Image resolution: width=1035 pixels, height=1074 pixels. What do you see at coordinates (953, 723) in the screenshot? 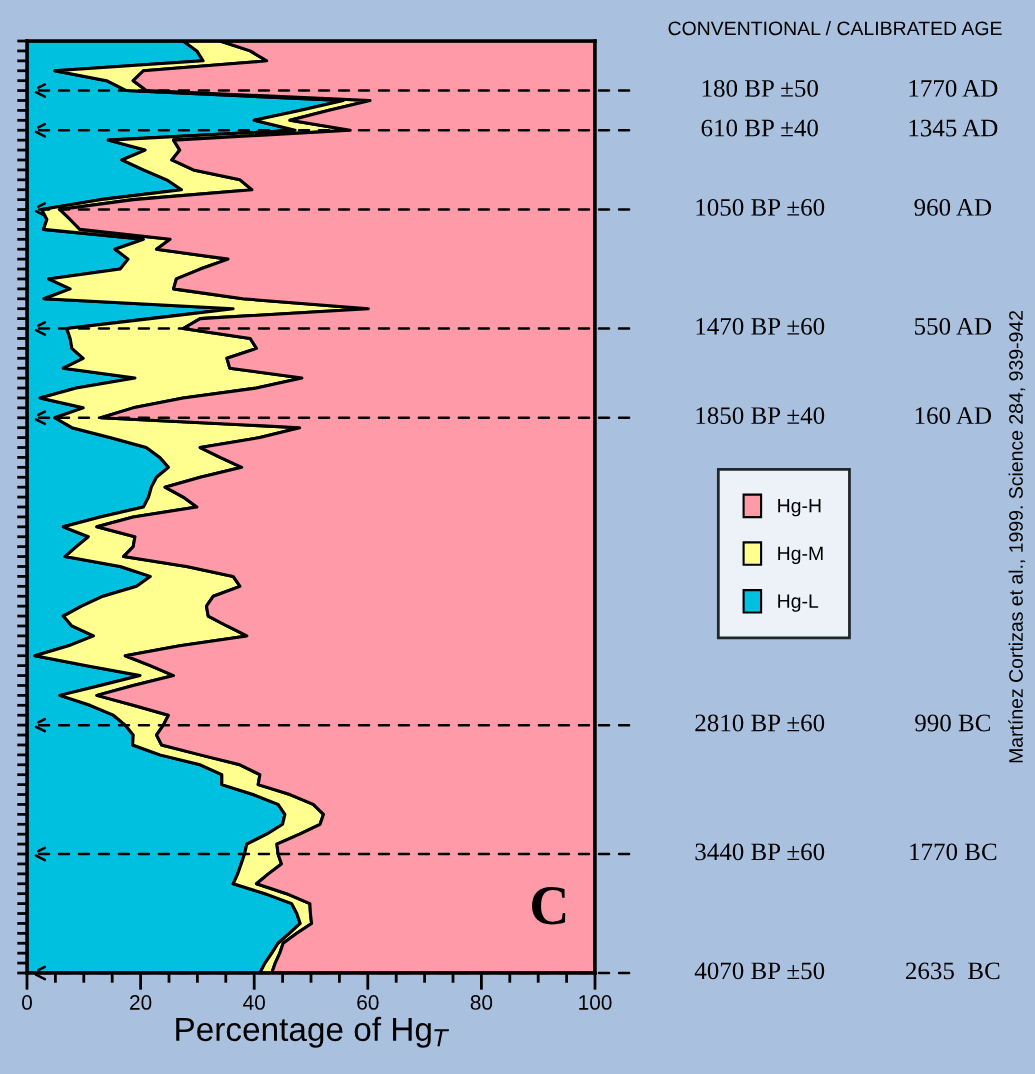
I see `text: 990 BC` at bounding box center [953, 723].